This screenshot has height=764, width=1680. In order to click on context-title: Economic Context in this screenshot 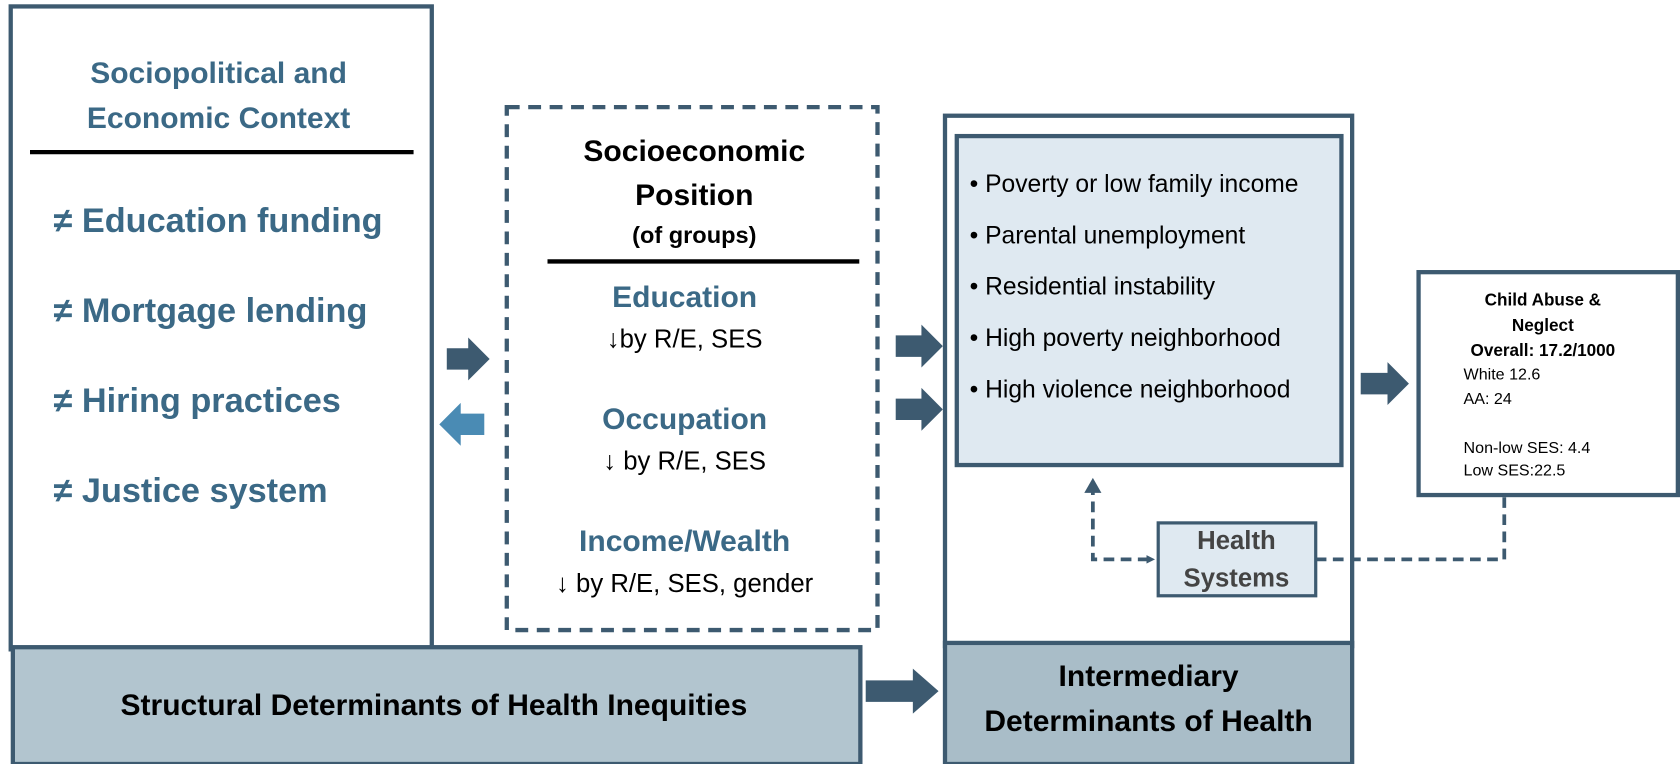, I will do `click(218, 118)`.